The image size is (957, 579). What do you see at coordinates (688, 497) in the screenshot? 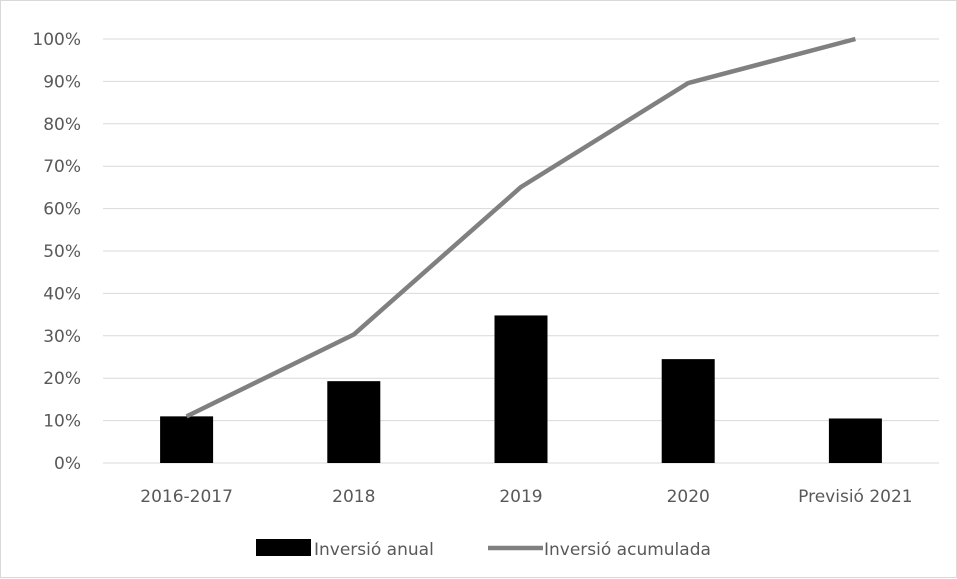
I see `x-tick-label-3: 2020` at bounding box center [688, 497].